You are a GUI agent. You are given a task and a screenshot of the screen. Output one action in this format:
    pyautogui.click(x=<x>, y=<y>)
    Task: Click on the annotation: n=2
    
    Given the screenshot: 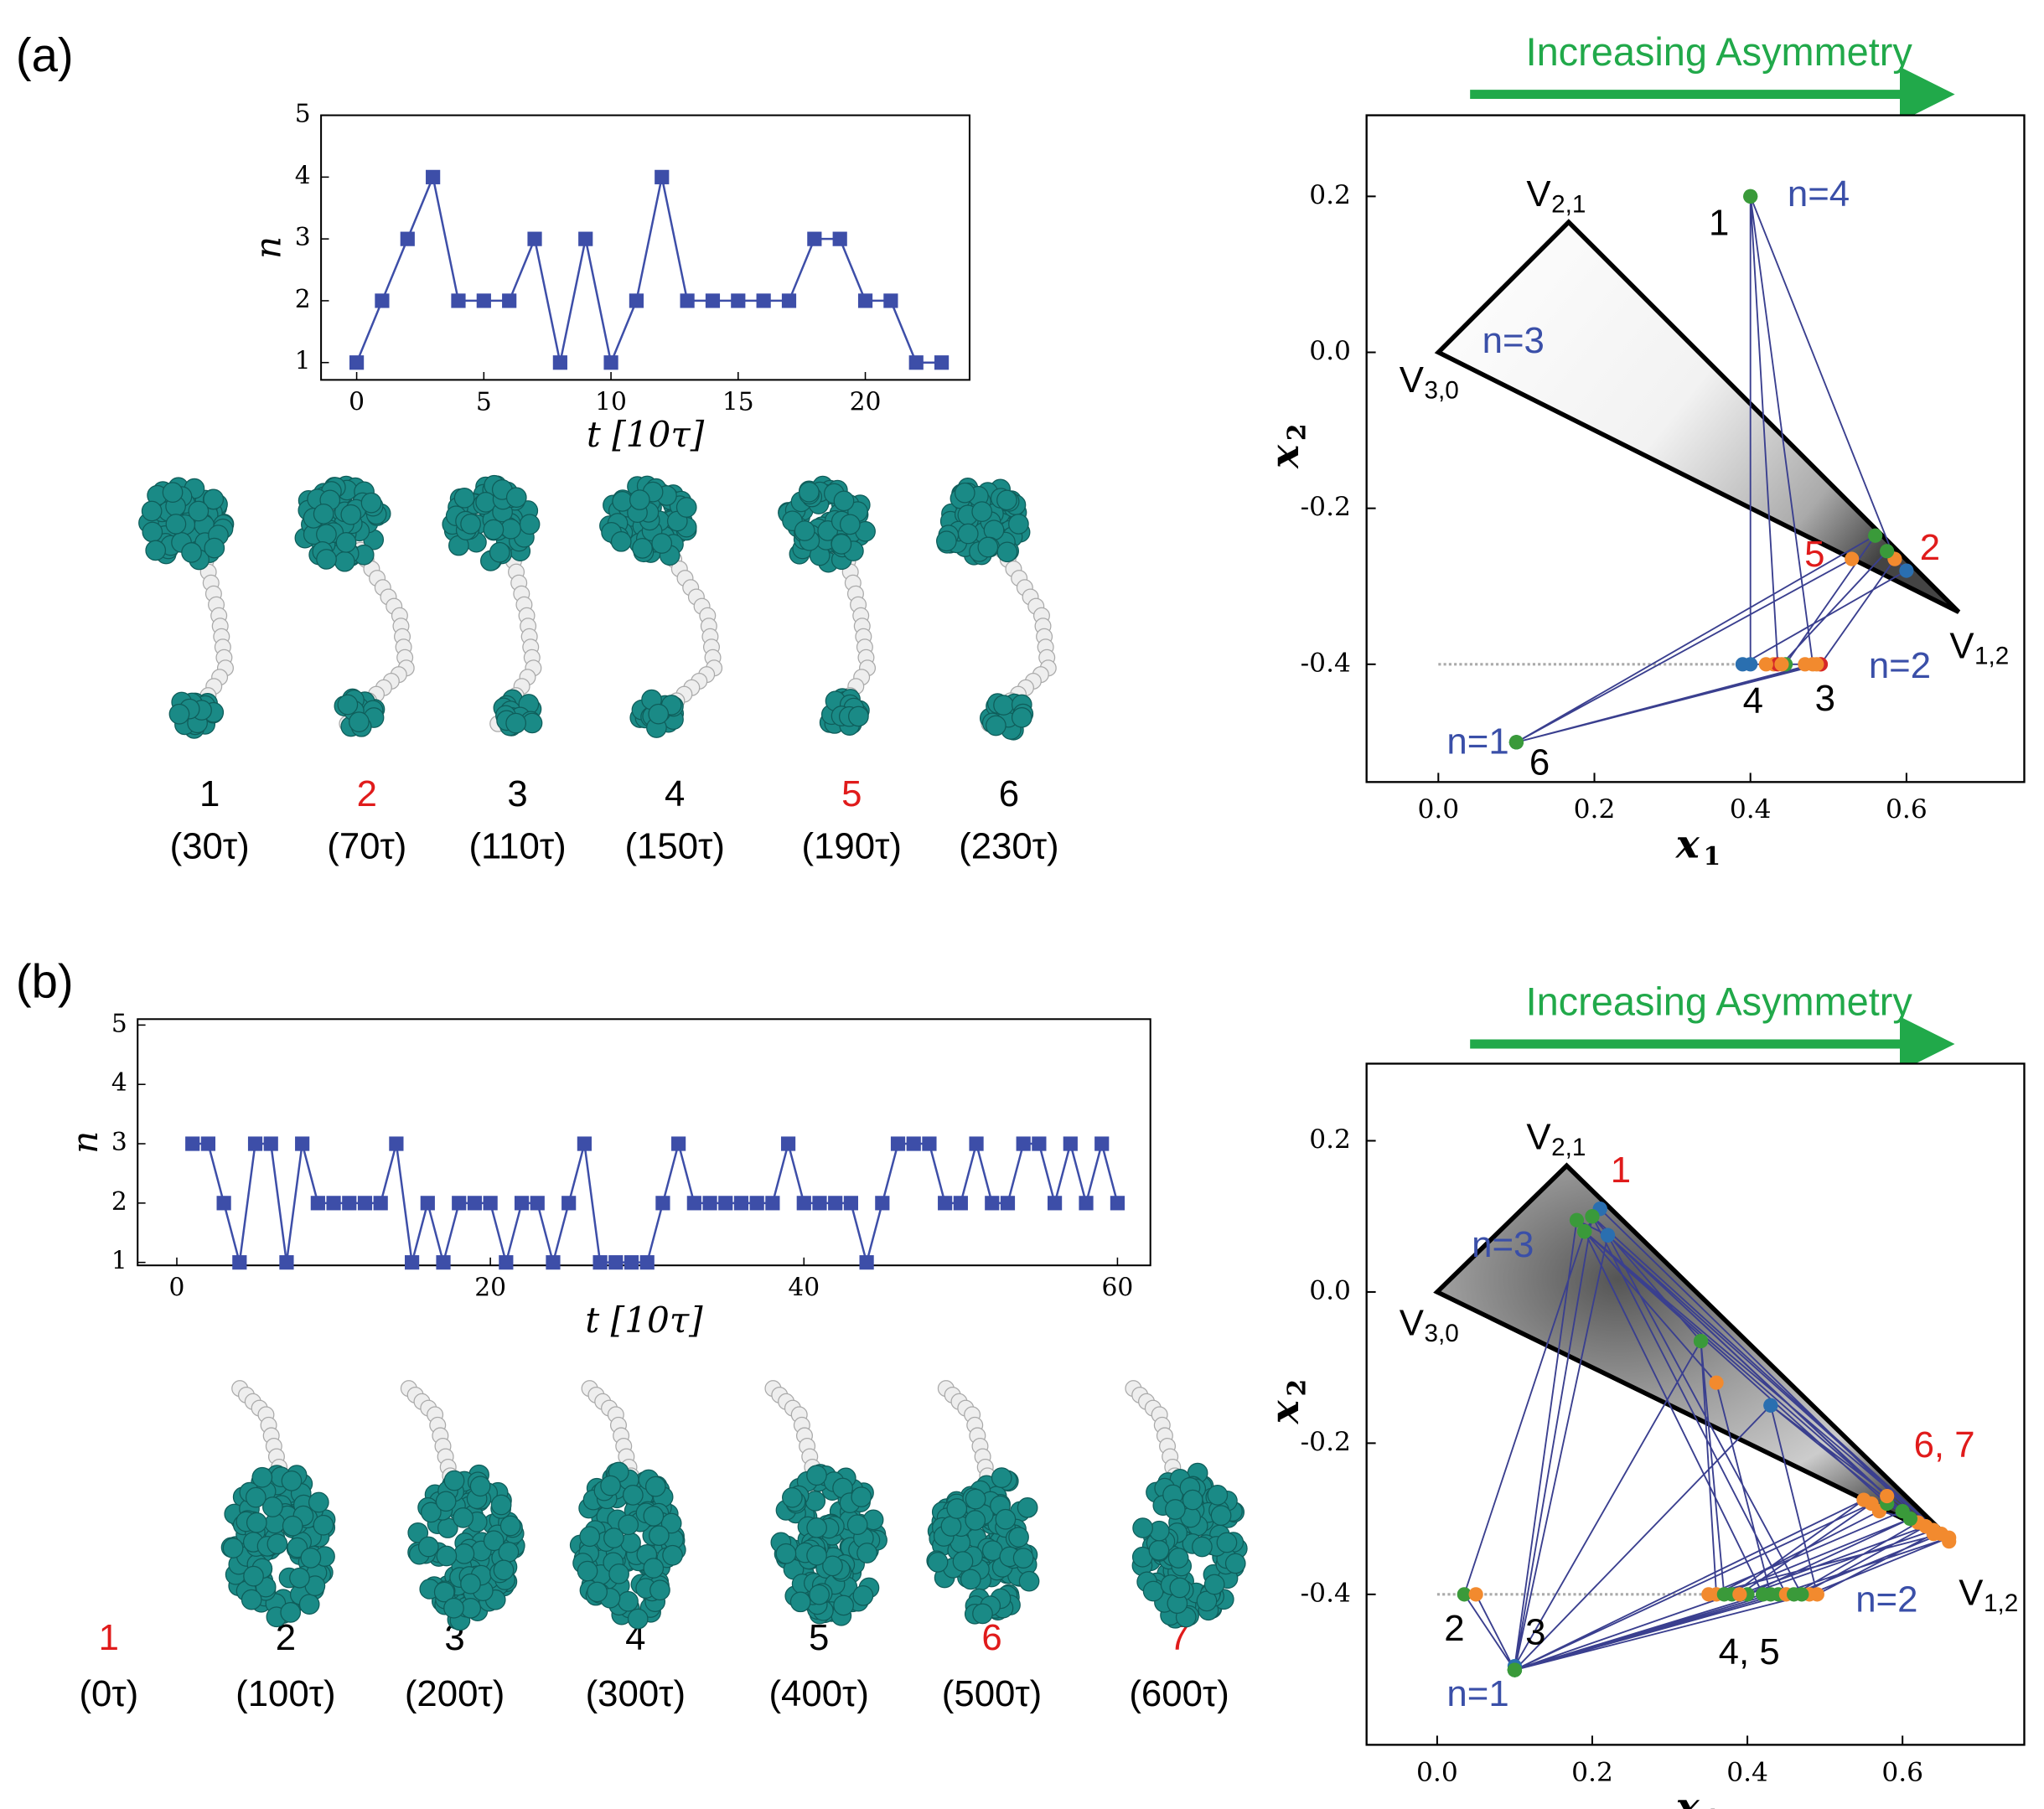 What is the action you would take?
    pyautogui.click(x=1900, y=665)
    